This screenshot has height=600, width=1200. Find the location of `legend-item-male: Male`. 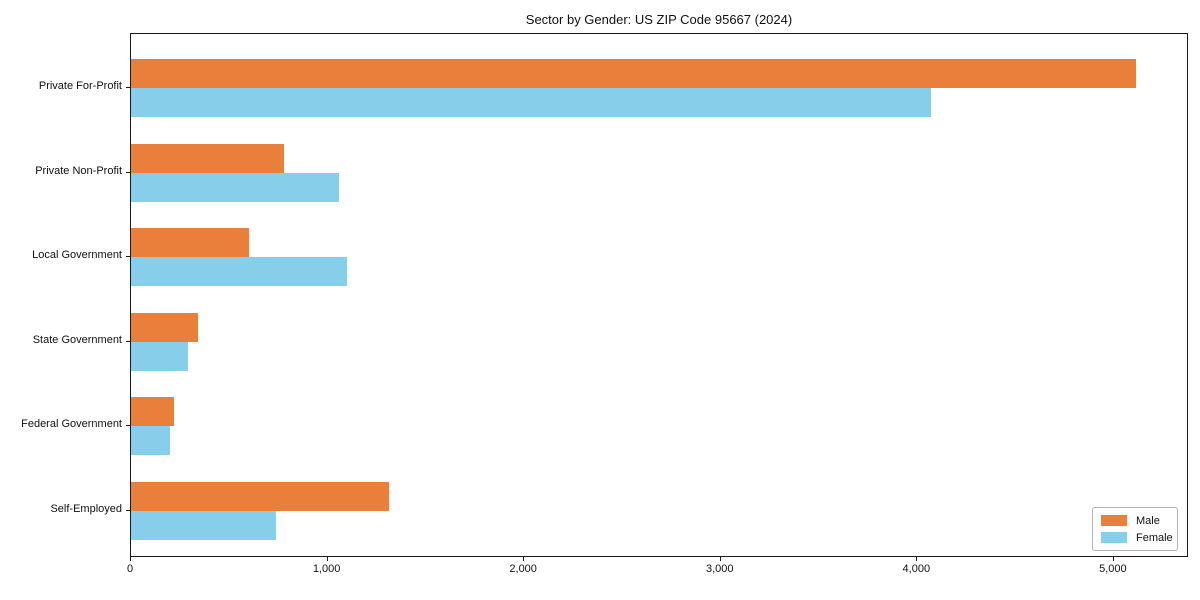

legend-item-male: Male is located at coordinates (1135, 520).